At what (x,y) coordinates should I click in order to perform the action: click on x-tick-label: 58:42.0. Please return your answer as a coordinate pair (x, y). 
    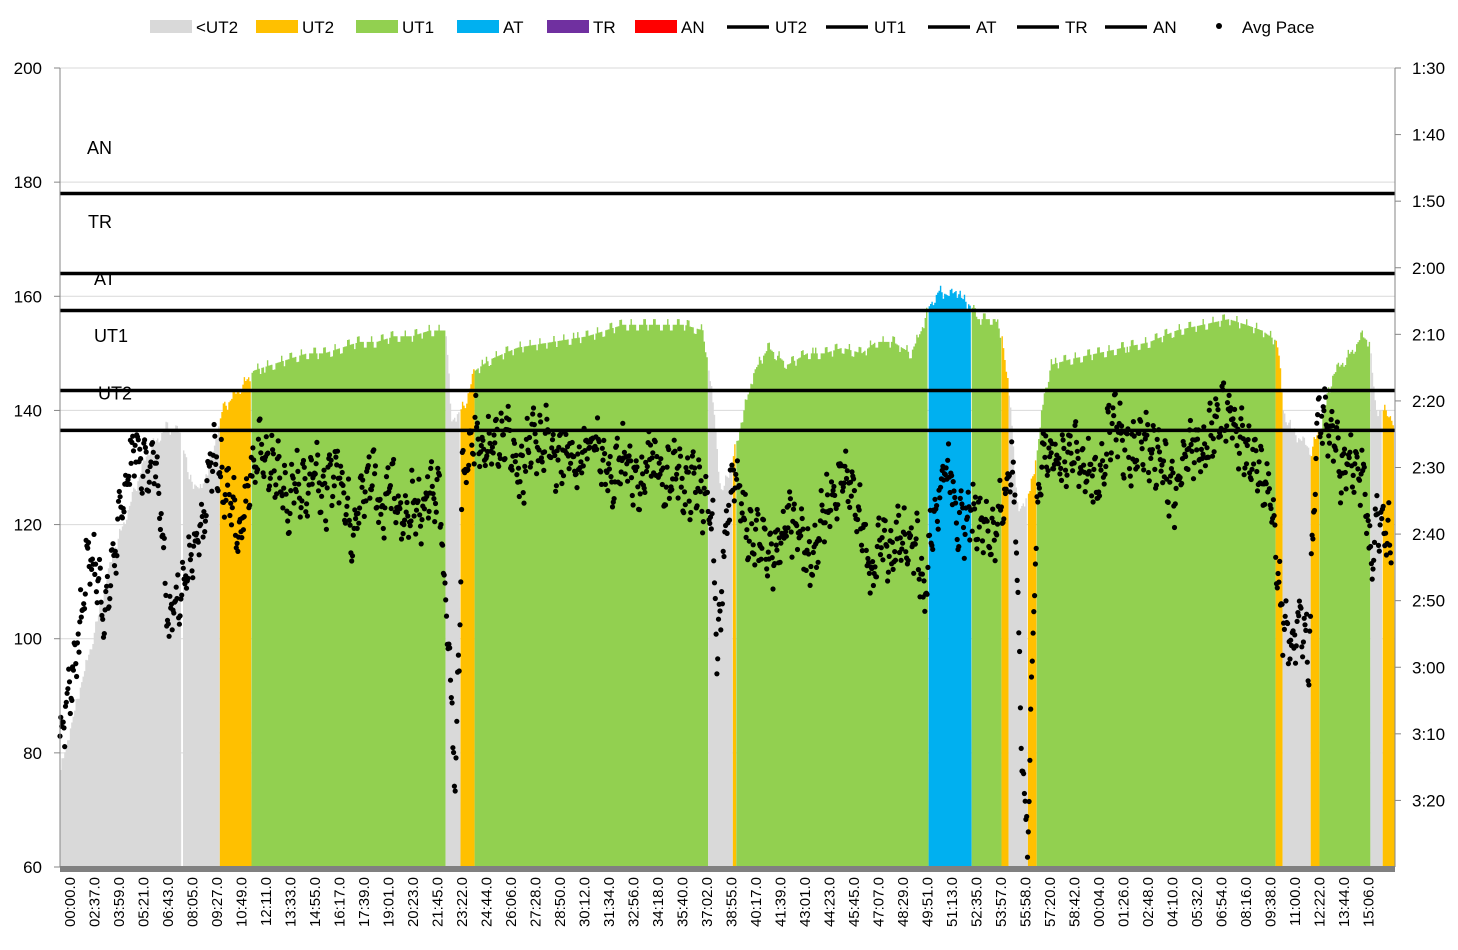
    Looking at the image, I should click on (1075, 902).